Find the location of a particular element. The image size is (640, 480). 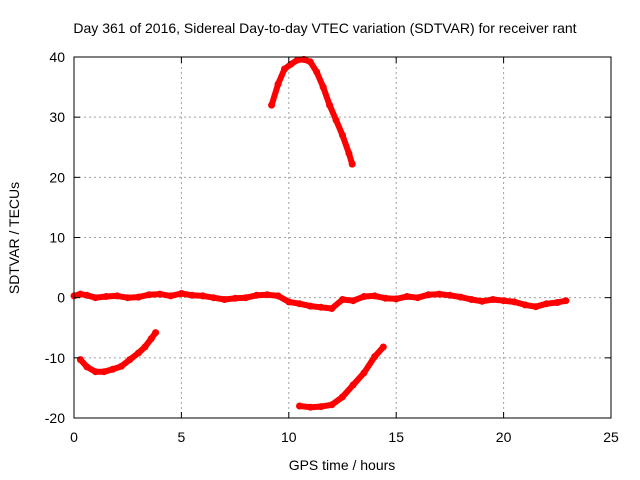

x-tick-label: 10 is located at coordinates (289, 437).